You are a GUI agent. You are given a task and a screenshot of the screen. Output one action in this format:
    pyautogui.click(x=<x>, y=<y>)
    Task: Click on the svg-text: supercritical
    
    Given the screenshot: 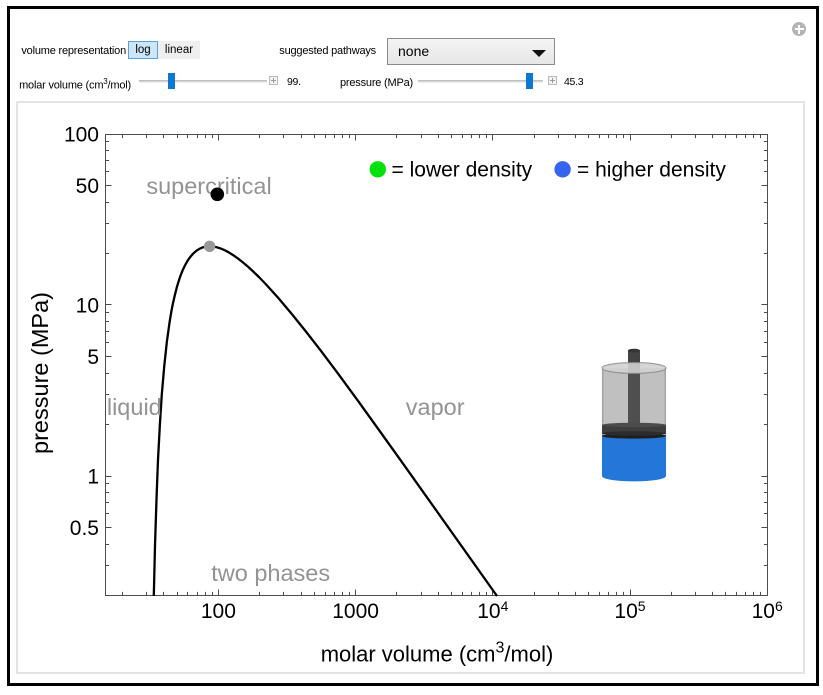 What is the action you would take?
    pyautogui.click(x=208, y=186)
    